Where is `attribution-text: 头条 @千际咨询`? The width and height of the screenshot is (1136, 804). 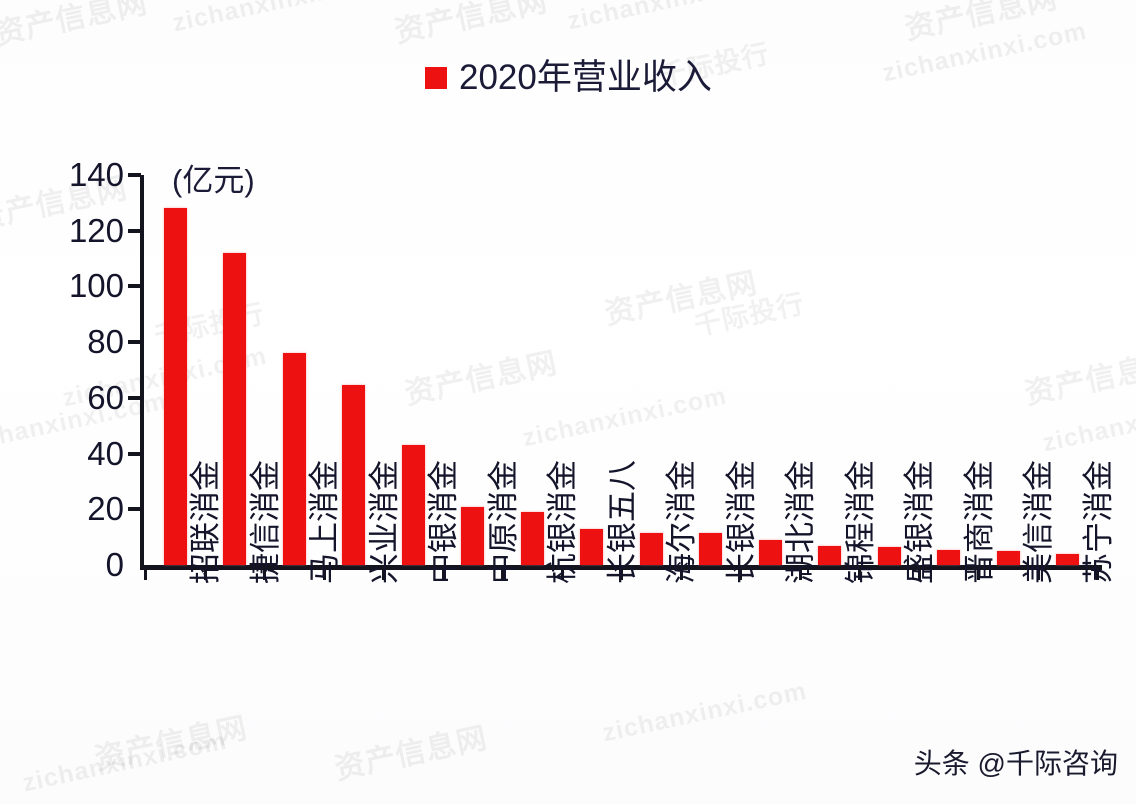 attribution-text: 头条 @千际咨询 is located at coordinates (1015, 763).